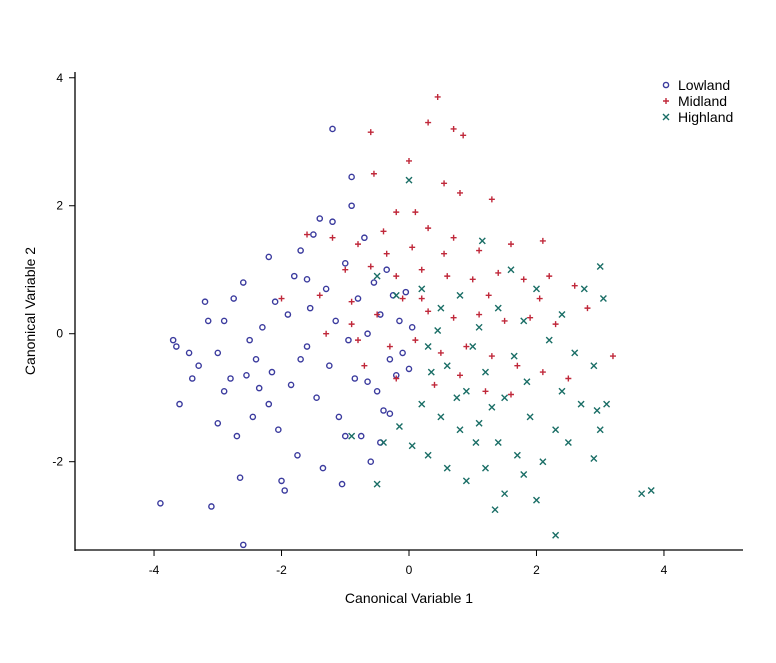 This screenshot has height=663, width=776. What do you see at coordinates (409, 570) in the screenshot?
I see `x-tick-label: 0` at bounding box center [409, 570].